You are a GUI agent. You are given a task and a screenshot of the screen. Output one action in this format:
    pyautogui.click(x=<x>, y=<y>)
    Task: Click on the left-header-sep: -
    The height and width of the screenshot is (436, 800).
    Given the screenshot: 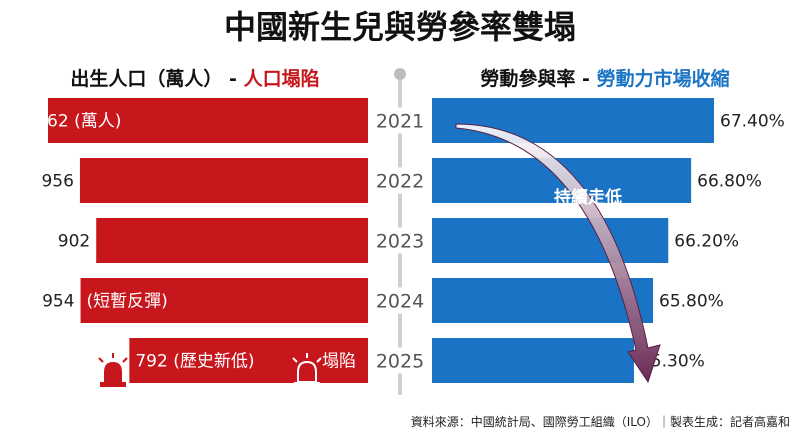 What is the action you would take?
    pyautogui.click(x=232, y=79)
    